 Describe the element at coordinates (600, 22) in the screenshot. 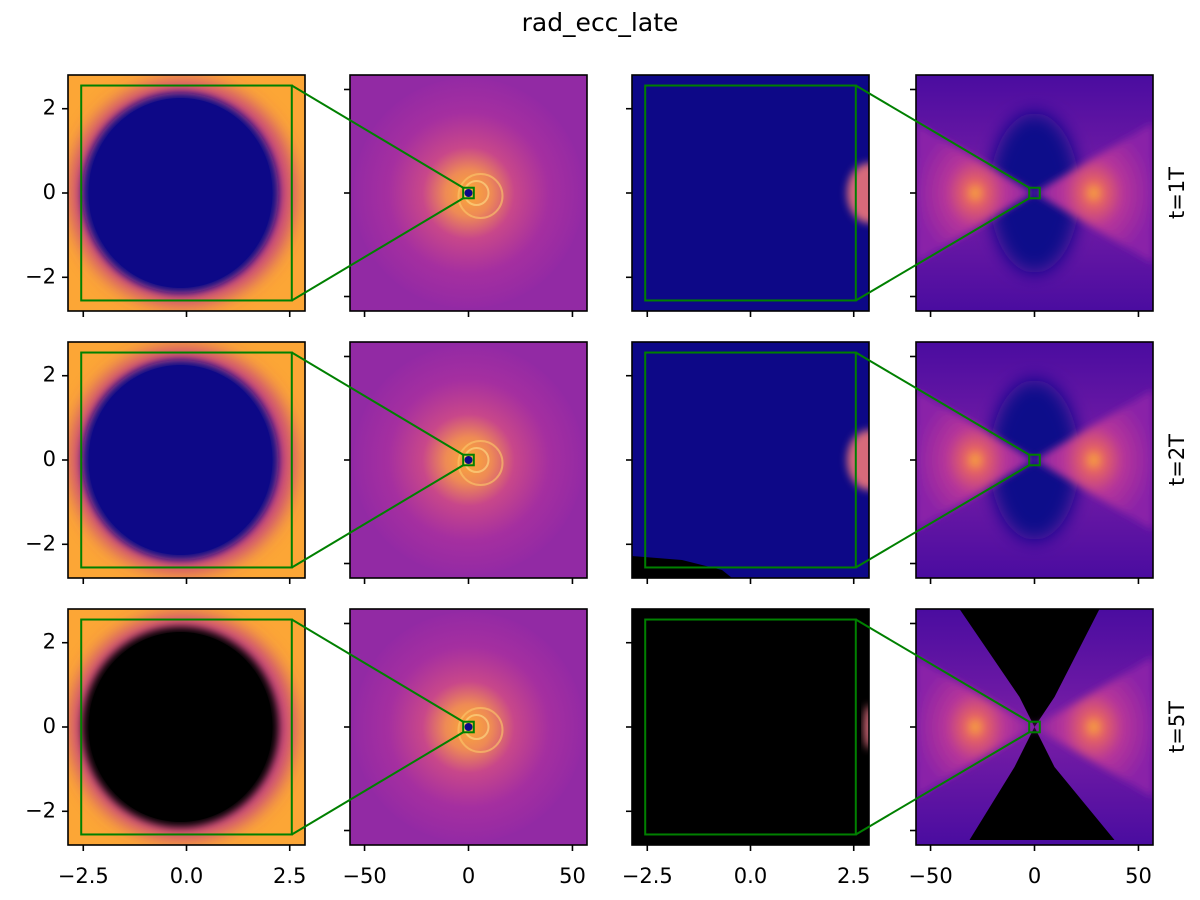

I see `chart-title: rad_ecc_late` at that location.